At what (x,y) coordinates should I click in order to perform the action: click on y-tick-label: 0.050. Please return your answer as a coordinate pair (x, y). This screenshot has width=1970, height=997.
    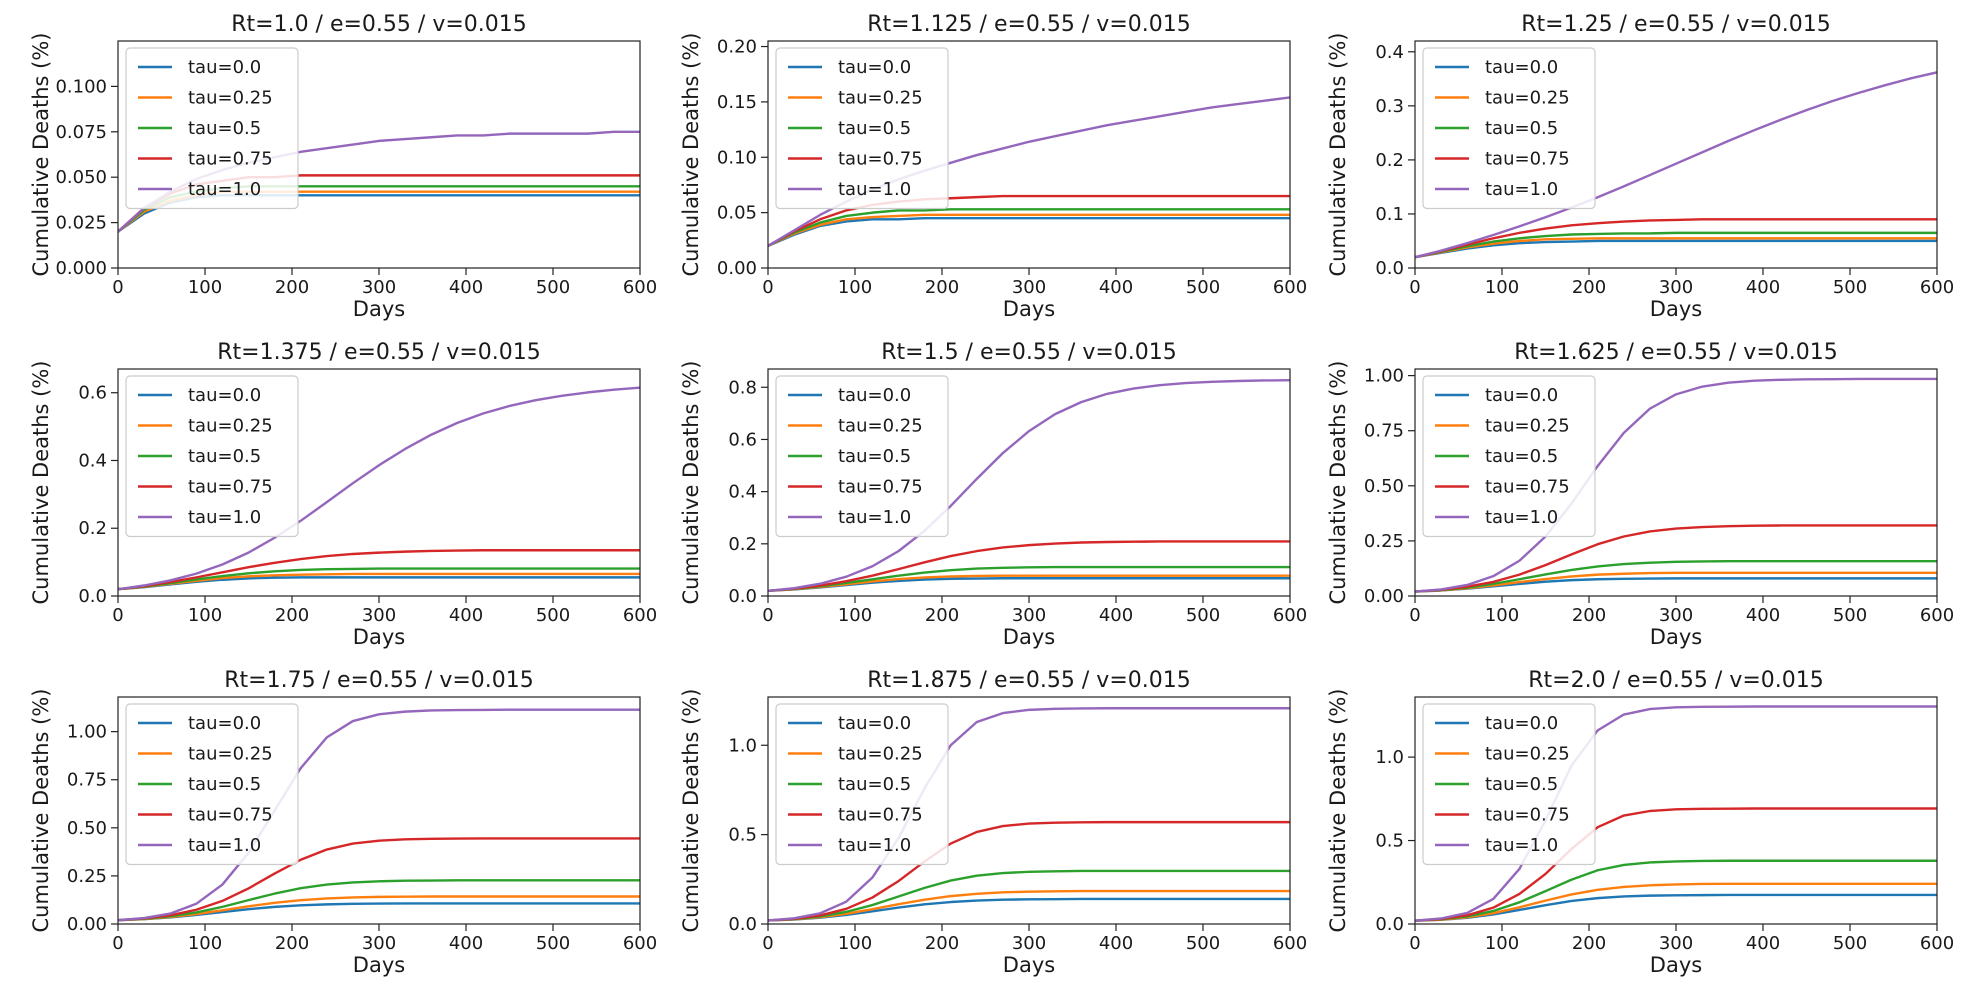
    Looking at the image, I should click on (81, 177).